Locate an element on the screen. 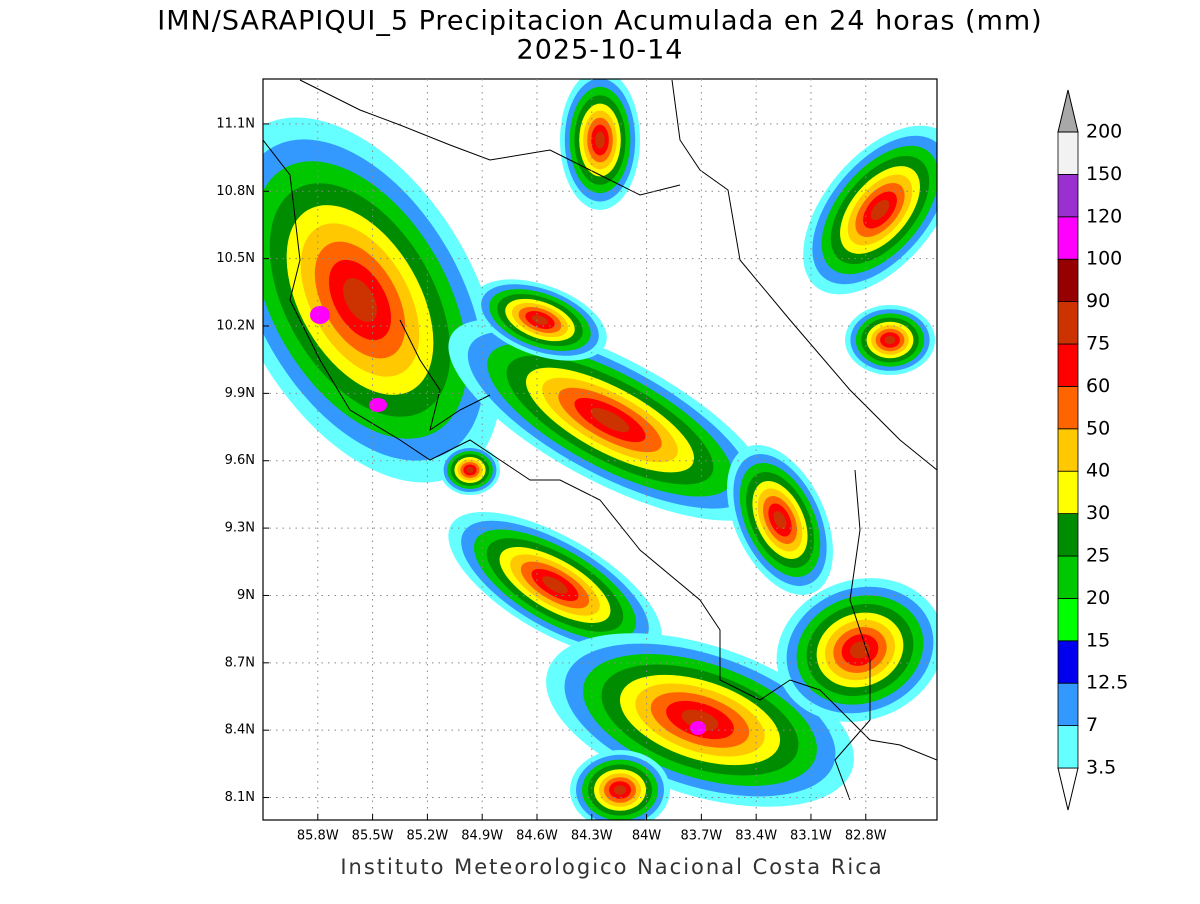 The width and height of the screenshot is (1200, 904). x-tick-label: 85.2W is located at coordinates (427, 836).